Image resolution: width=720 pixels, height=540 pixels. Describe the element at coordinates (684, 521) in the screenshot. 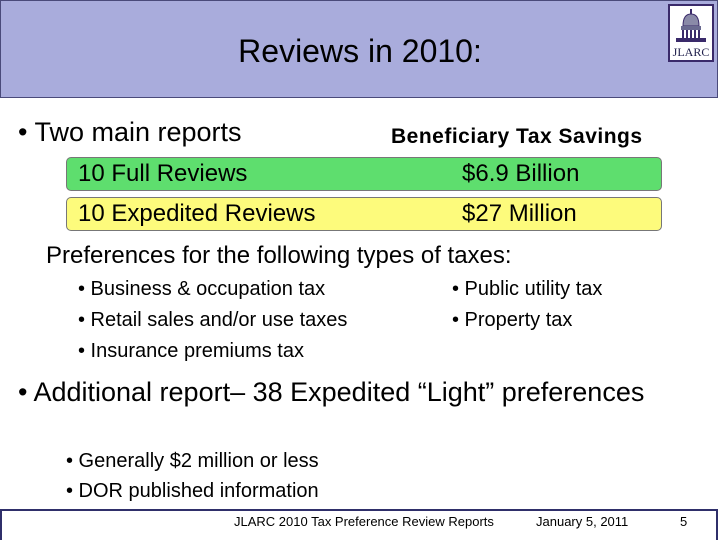

I see `page-number: 5` at that location.